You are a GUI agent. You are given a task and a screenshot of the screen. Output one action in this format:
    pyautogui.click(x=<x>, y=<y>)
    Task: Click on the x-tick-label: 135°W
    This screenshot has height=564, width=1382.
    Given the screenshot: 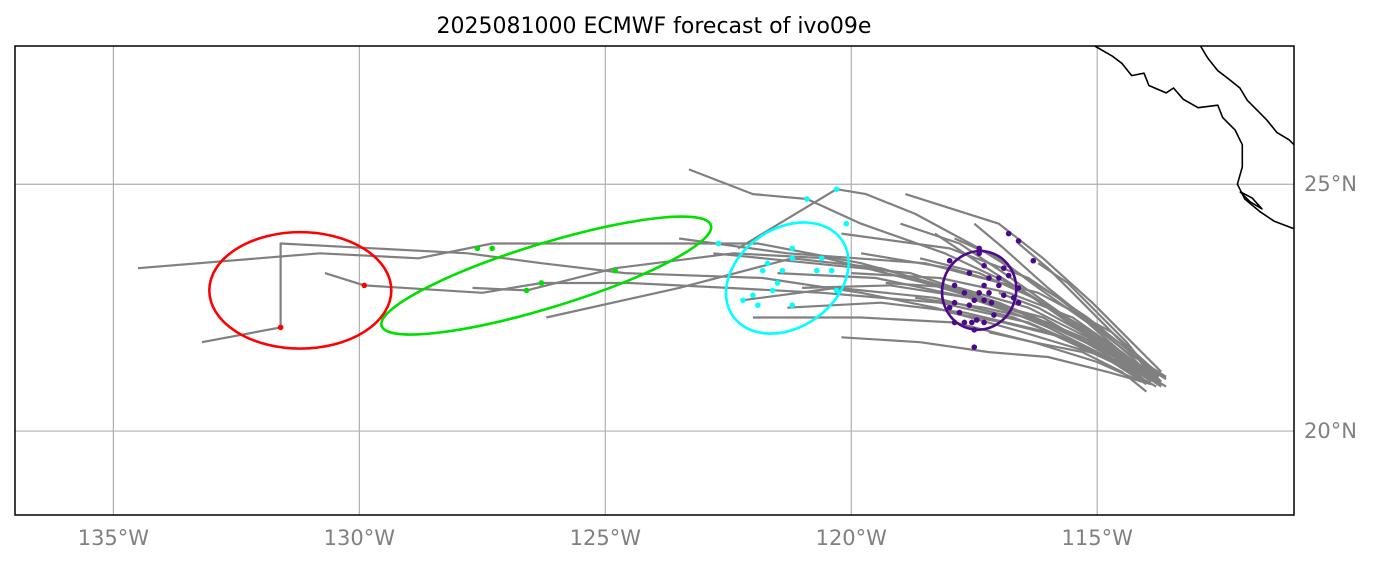 What is the action you would take?
    pyautogui.click(x=114, y=538)
    